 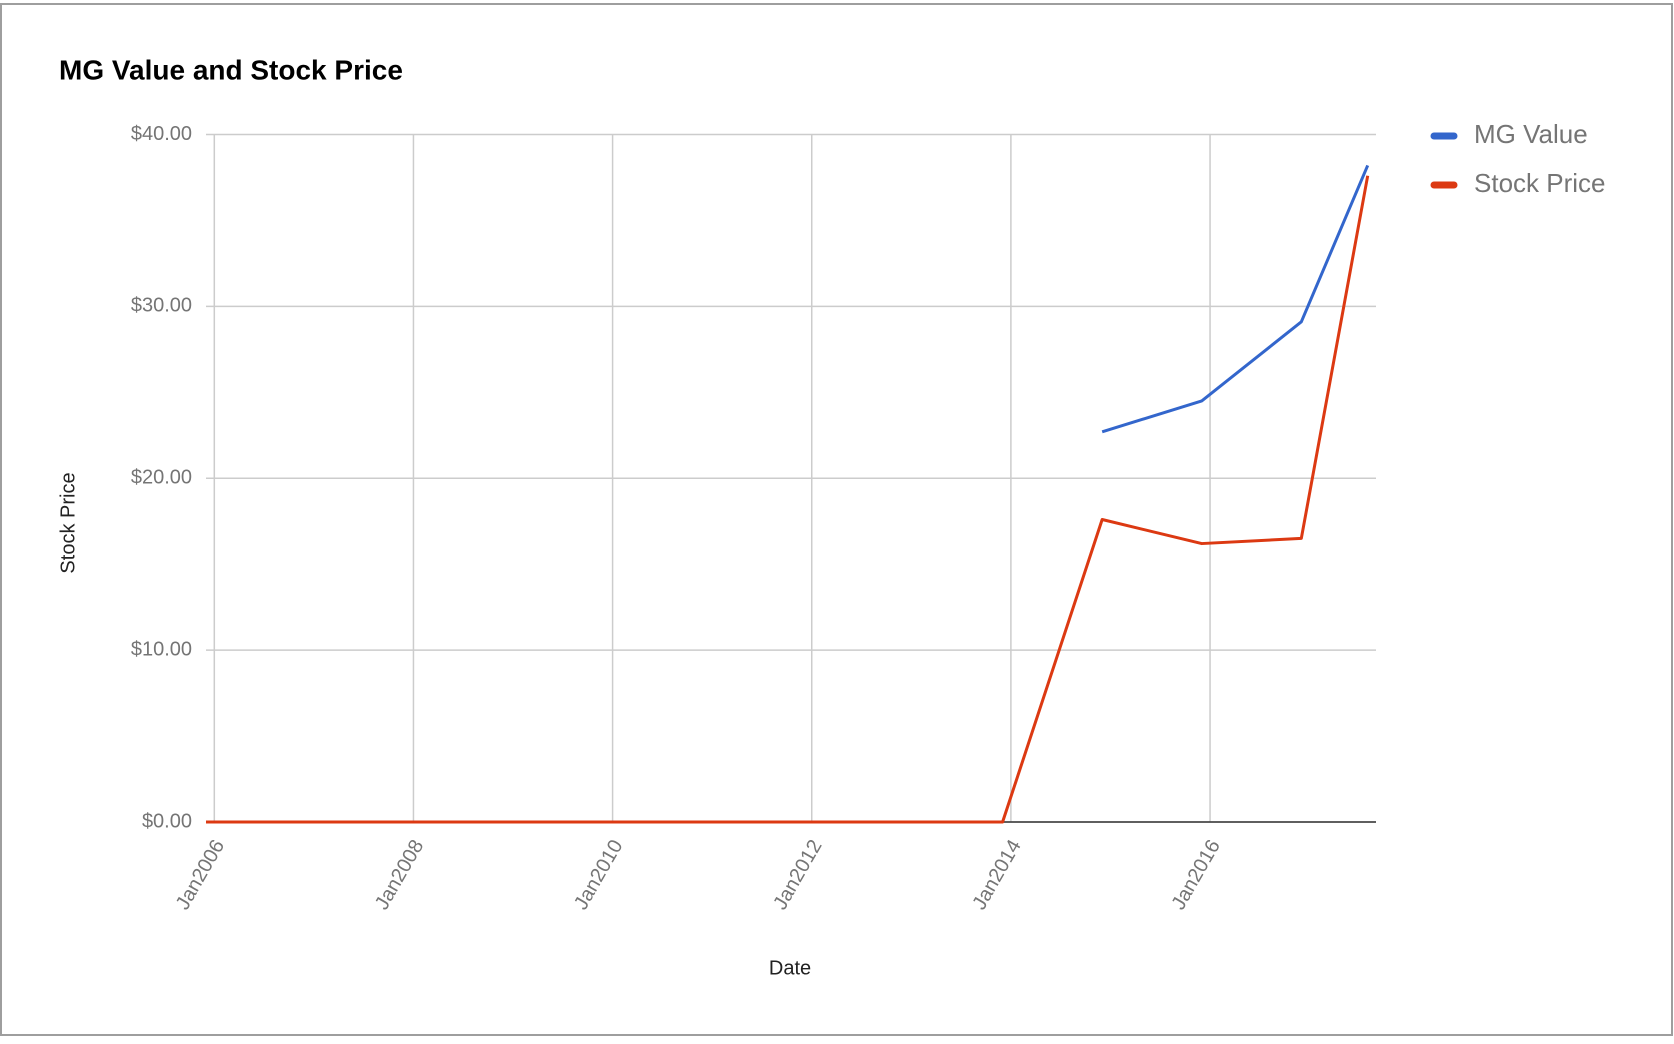 What do you see at coordinates (68, 522) in the screenshot?
I see `y-axis-label: Stock Price` at bounding box center [68, 522].